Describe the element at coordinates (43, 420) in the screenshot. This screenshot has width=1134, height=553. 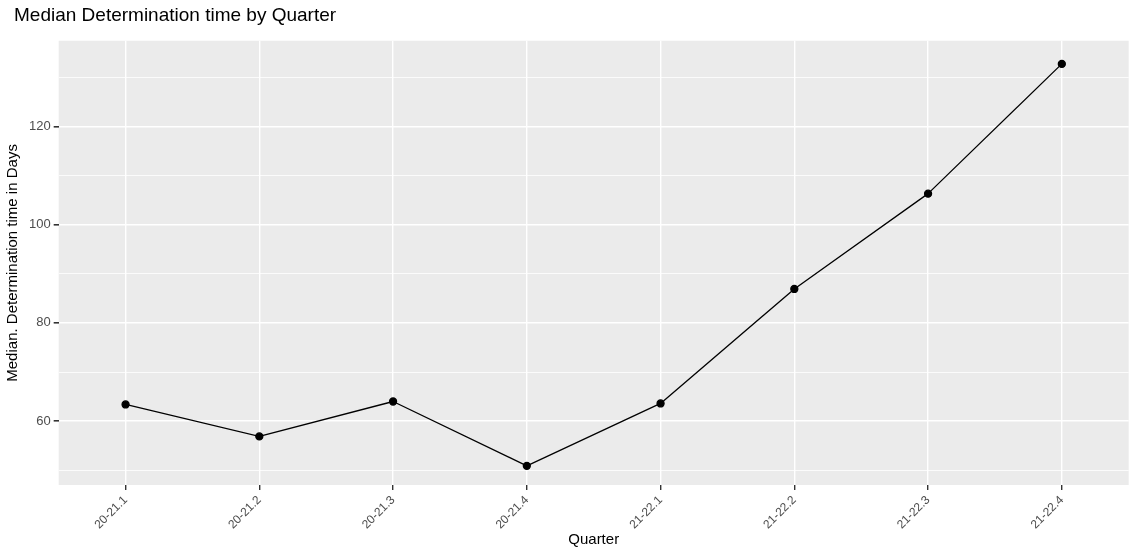
I see `y-tick-label: 60` at that location.